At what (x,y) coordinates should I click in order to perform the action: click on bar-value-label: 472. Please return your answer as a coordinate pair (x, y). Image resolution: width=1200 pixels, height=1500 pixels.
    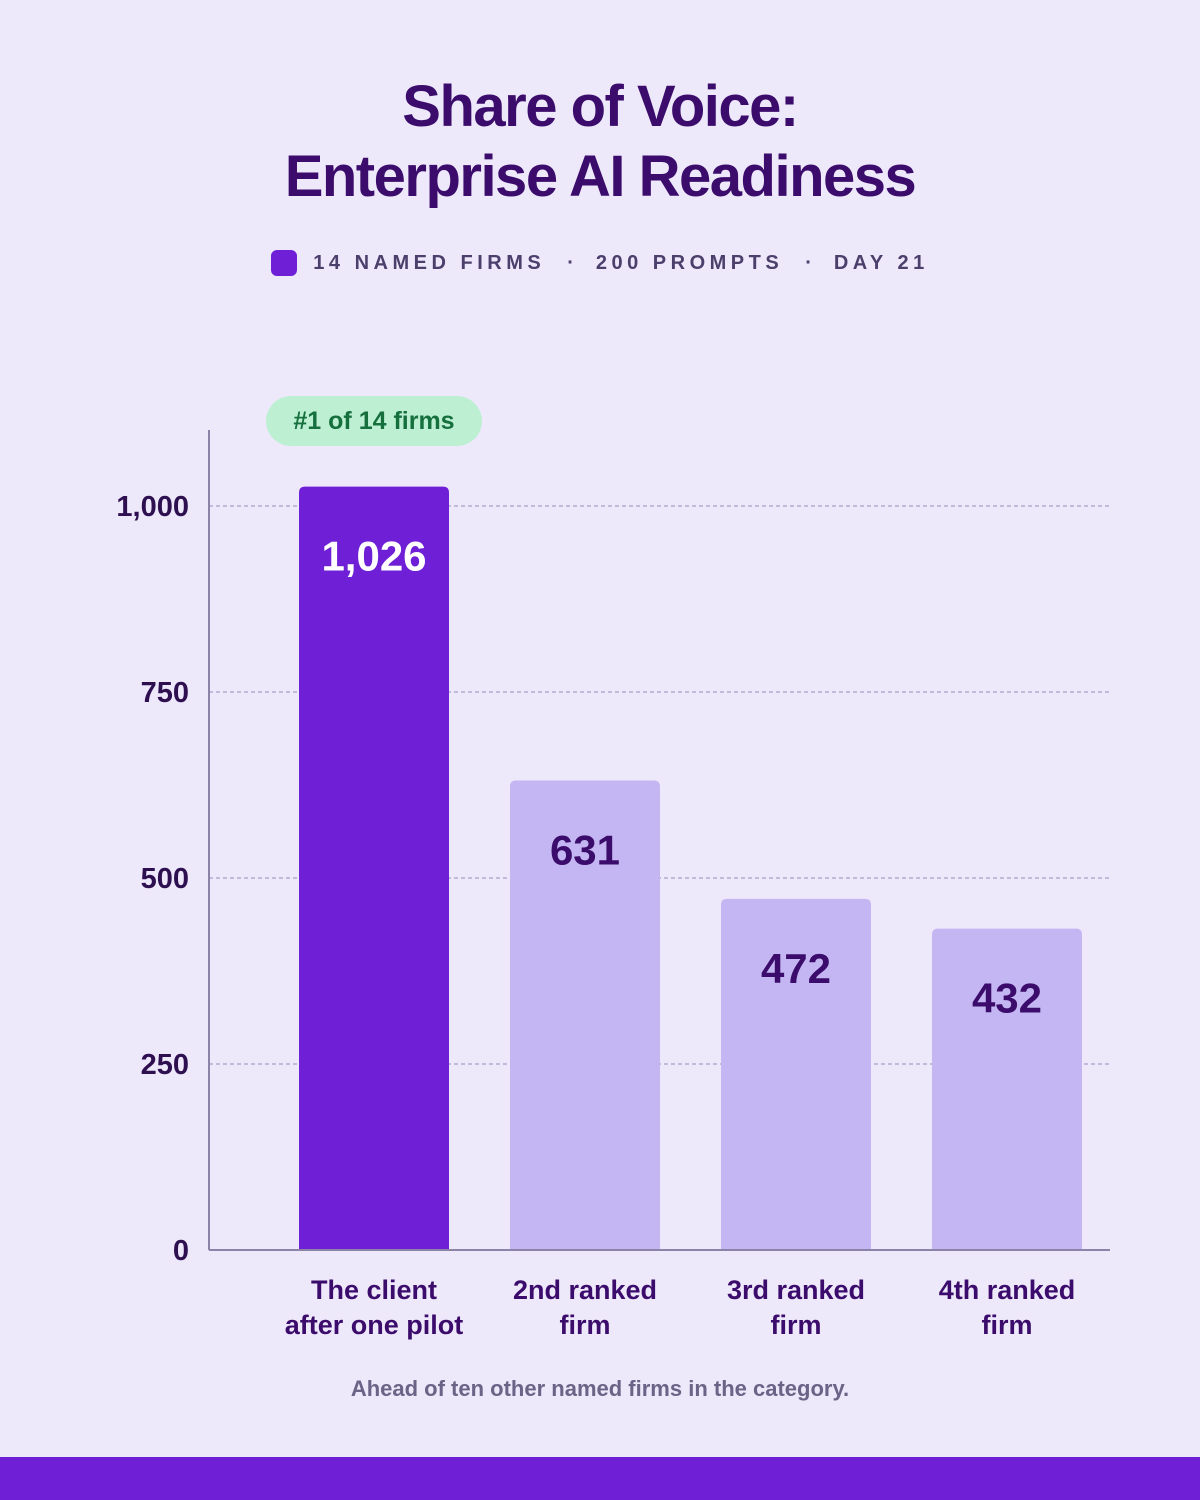
    Looking at the image, I should click on (796, 968).